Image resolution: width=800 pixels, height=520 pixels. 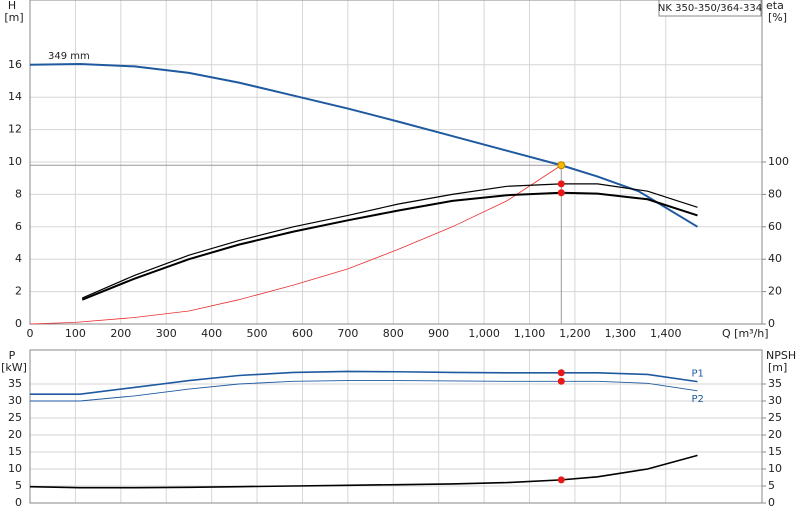 I want to click on y-tick-label: 20, so click(x=15, y=434).